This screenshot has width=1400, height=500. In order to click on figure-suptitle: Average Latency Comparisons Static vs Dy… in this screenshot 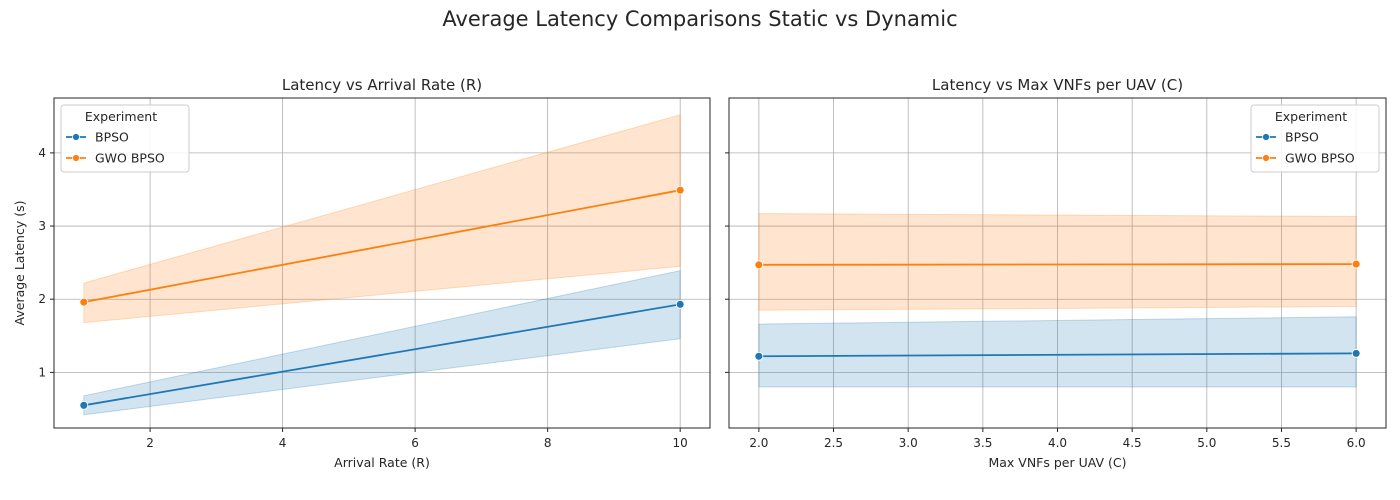, I will do `click(699, 19)`.